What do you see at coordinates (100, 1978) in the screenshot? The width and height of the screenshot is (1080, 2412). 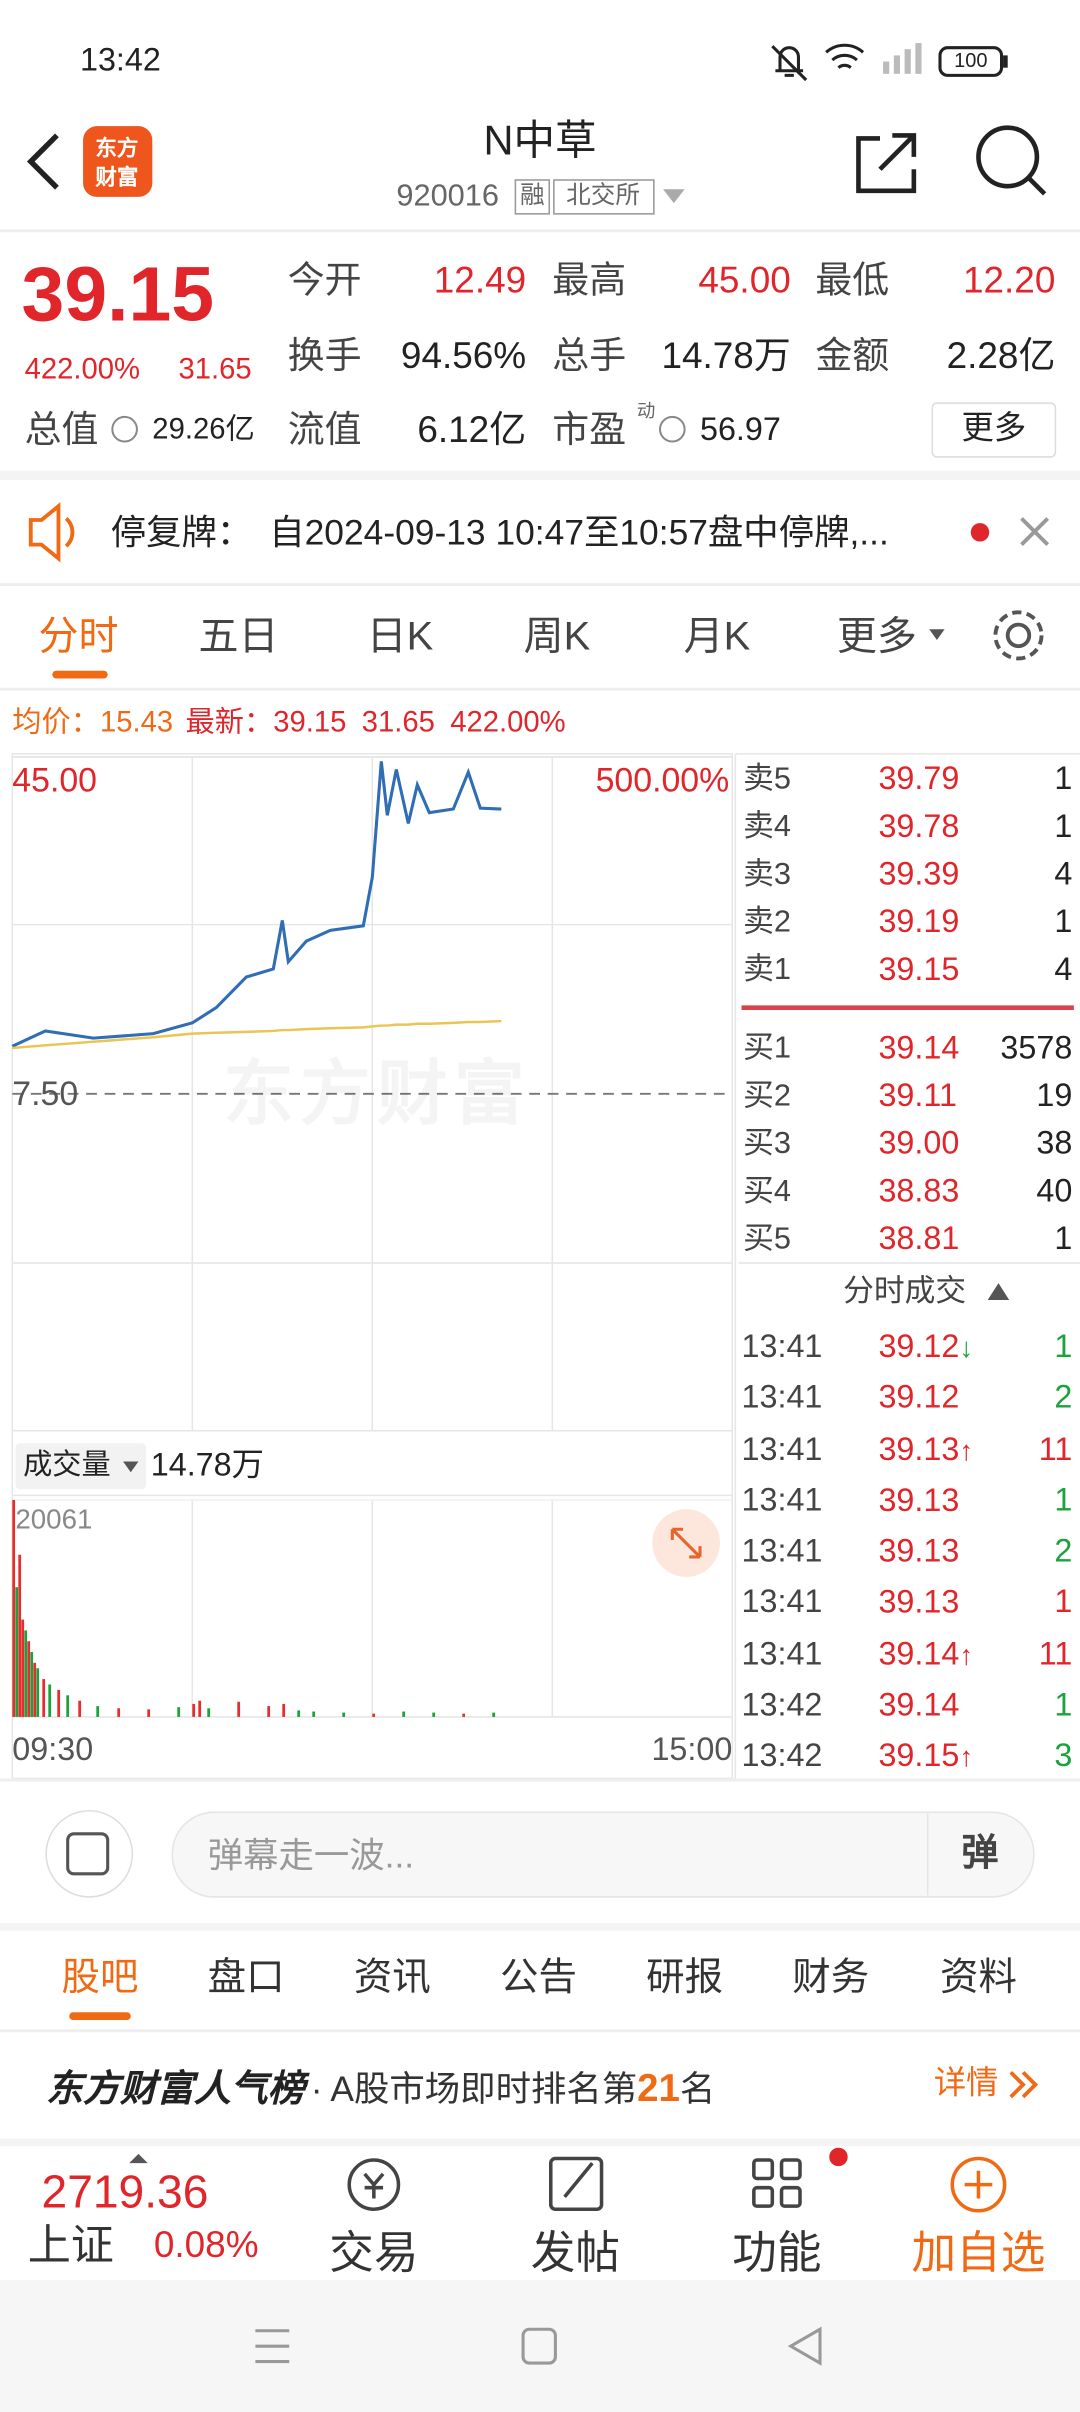 I see `bottom-tab: 股吧` at bounding box center [100, 1978].